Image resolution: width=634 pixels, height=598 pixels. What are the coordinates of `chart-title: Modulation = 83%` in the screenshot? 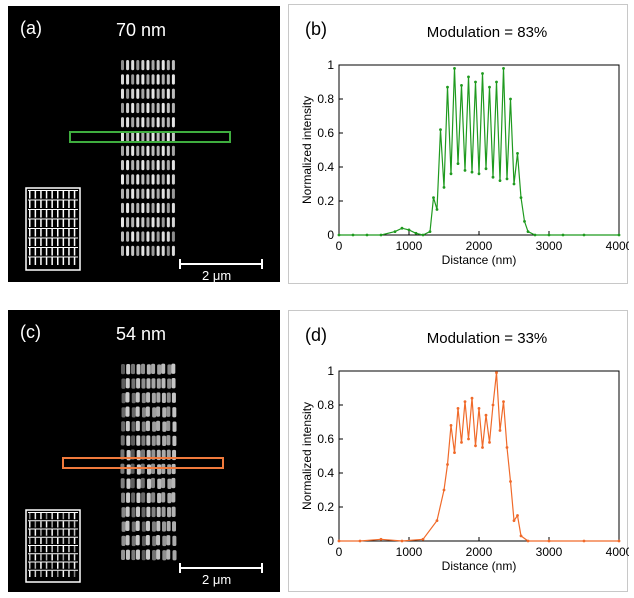 It's located at (487, 32).